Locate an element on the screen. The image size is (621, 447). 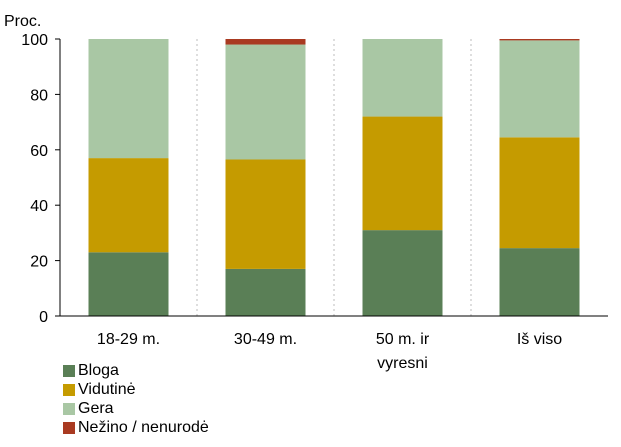
legend-item: Gera is located at coordinates (136, 408).